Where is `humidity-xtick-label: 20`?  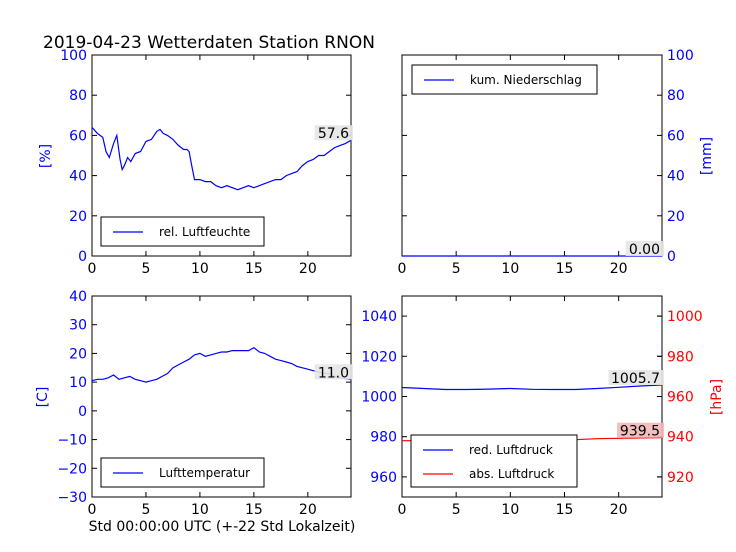
humidity-xtick-label: 20 is located at coordinates (308, 269).